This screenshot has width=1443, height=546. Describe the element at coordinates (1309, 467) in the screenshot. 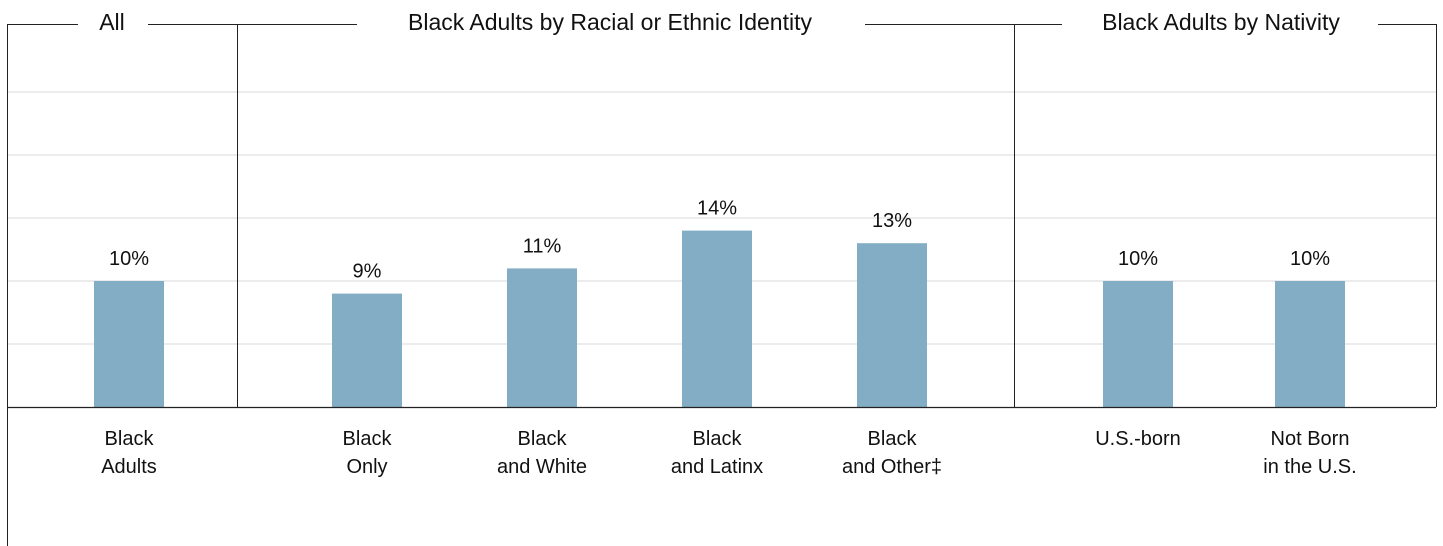

I see `category-label: in the U.S.` at that location.